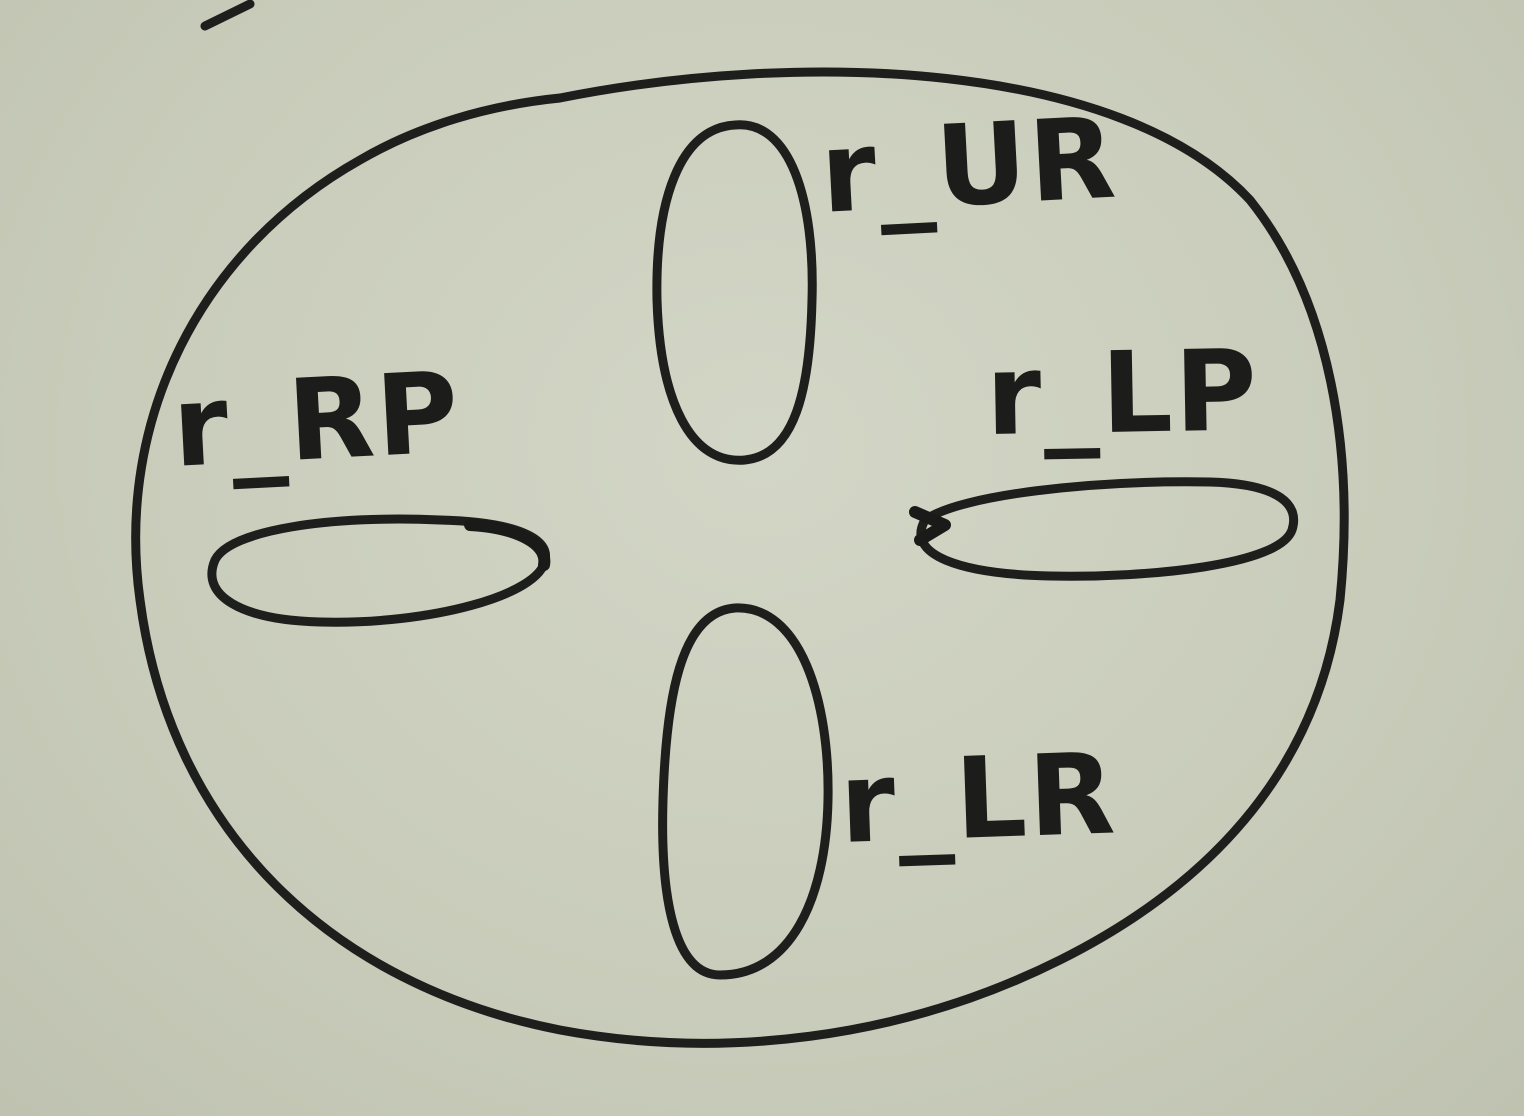 Image resolution: width=1524 pixels, height=1116 pixels. I want to click on right-oval-thick-stroke, so click(930, 526).